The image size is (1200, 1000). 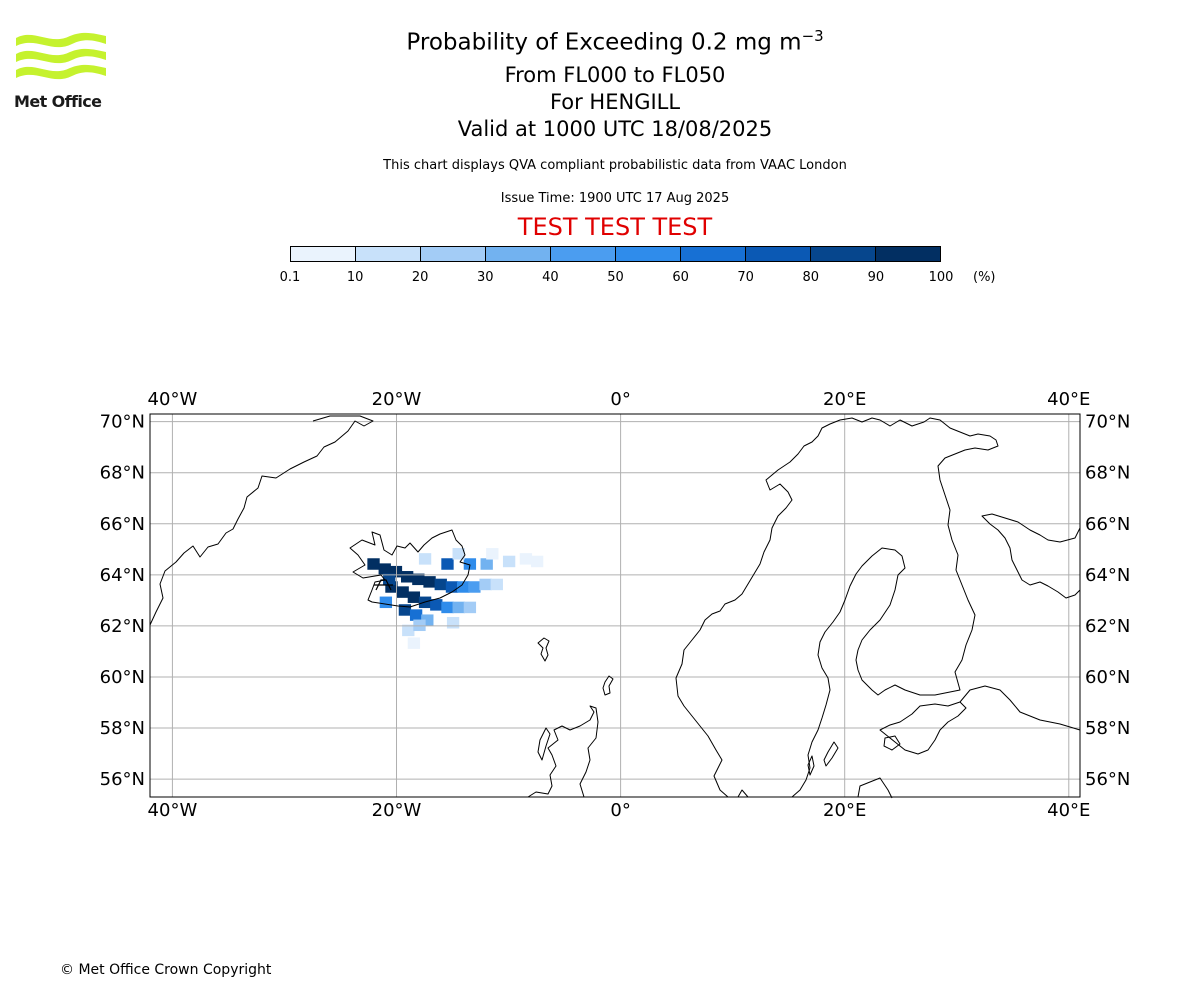 What do you see at coordinates (61, 71) in the screenshot?
I see `met-office-logo: Met Office` at bounding box center [61, 71].